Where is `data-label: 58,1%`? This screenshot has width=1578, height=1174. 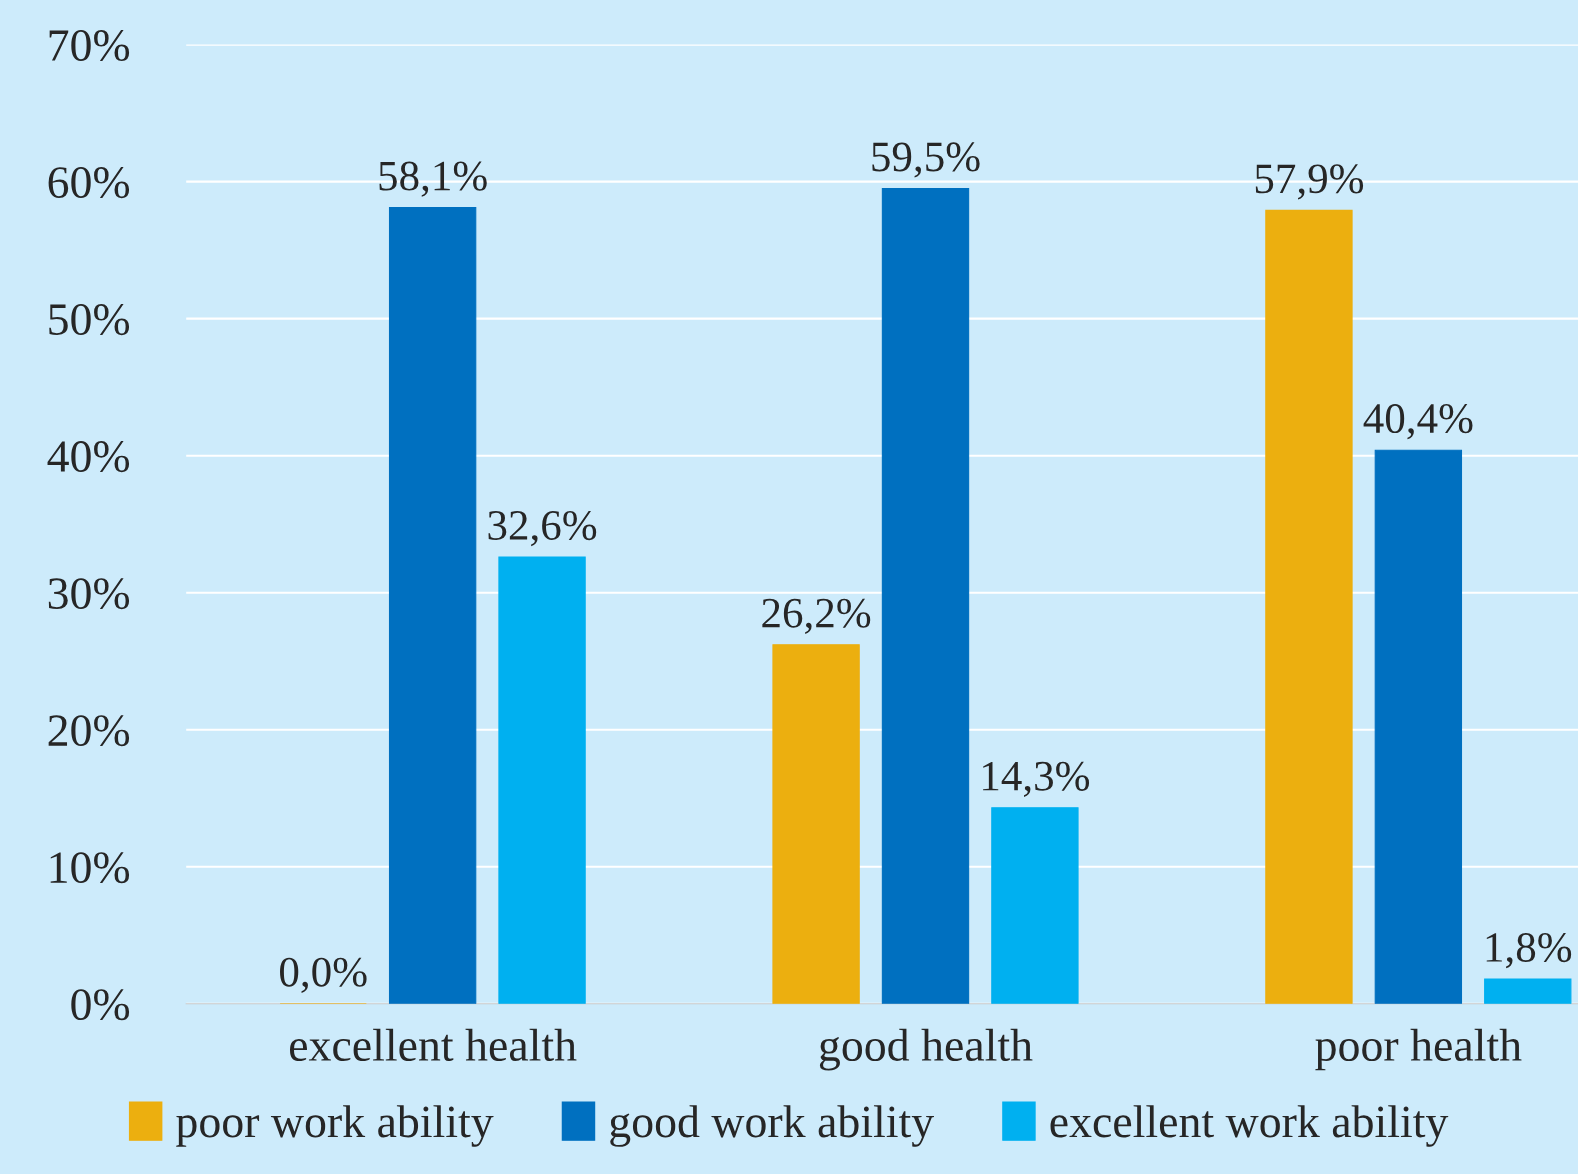 data-label: 58,1% is located at coordinates (433, 179).